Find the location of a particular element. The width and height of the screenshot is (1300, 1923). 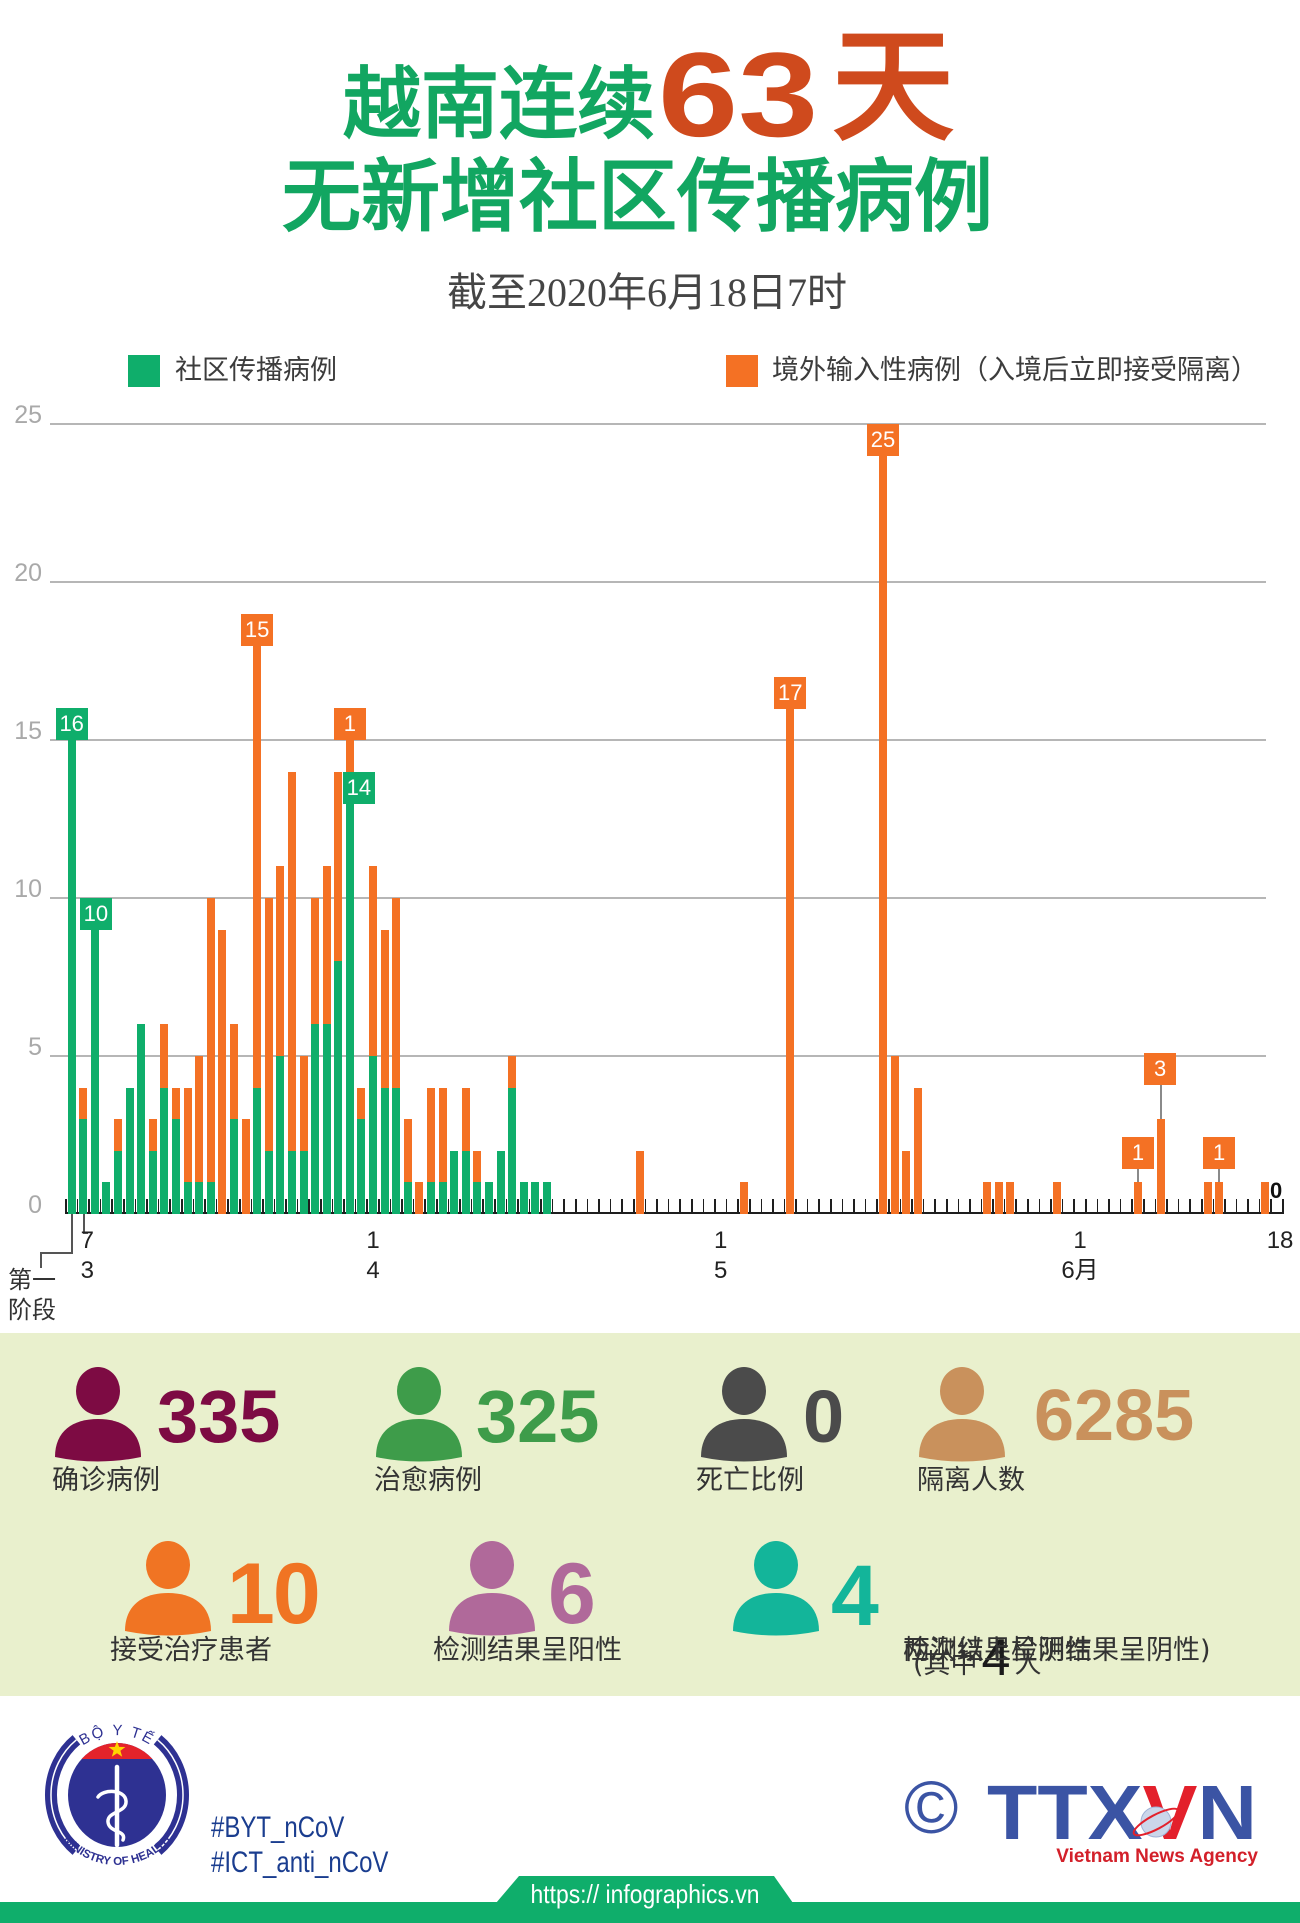

x-axis-day-label: 1 is located at coordinates (1080, 1240).